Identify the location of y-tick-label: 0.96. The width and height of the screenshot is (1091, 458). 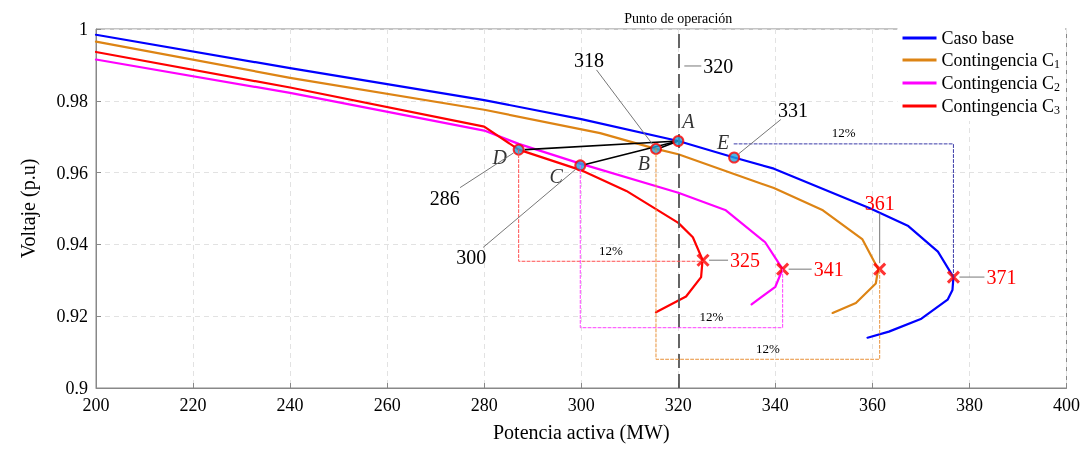
(72, 172).